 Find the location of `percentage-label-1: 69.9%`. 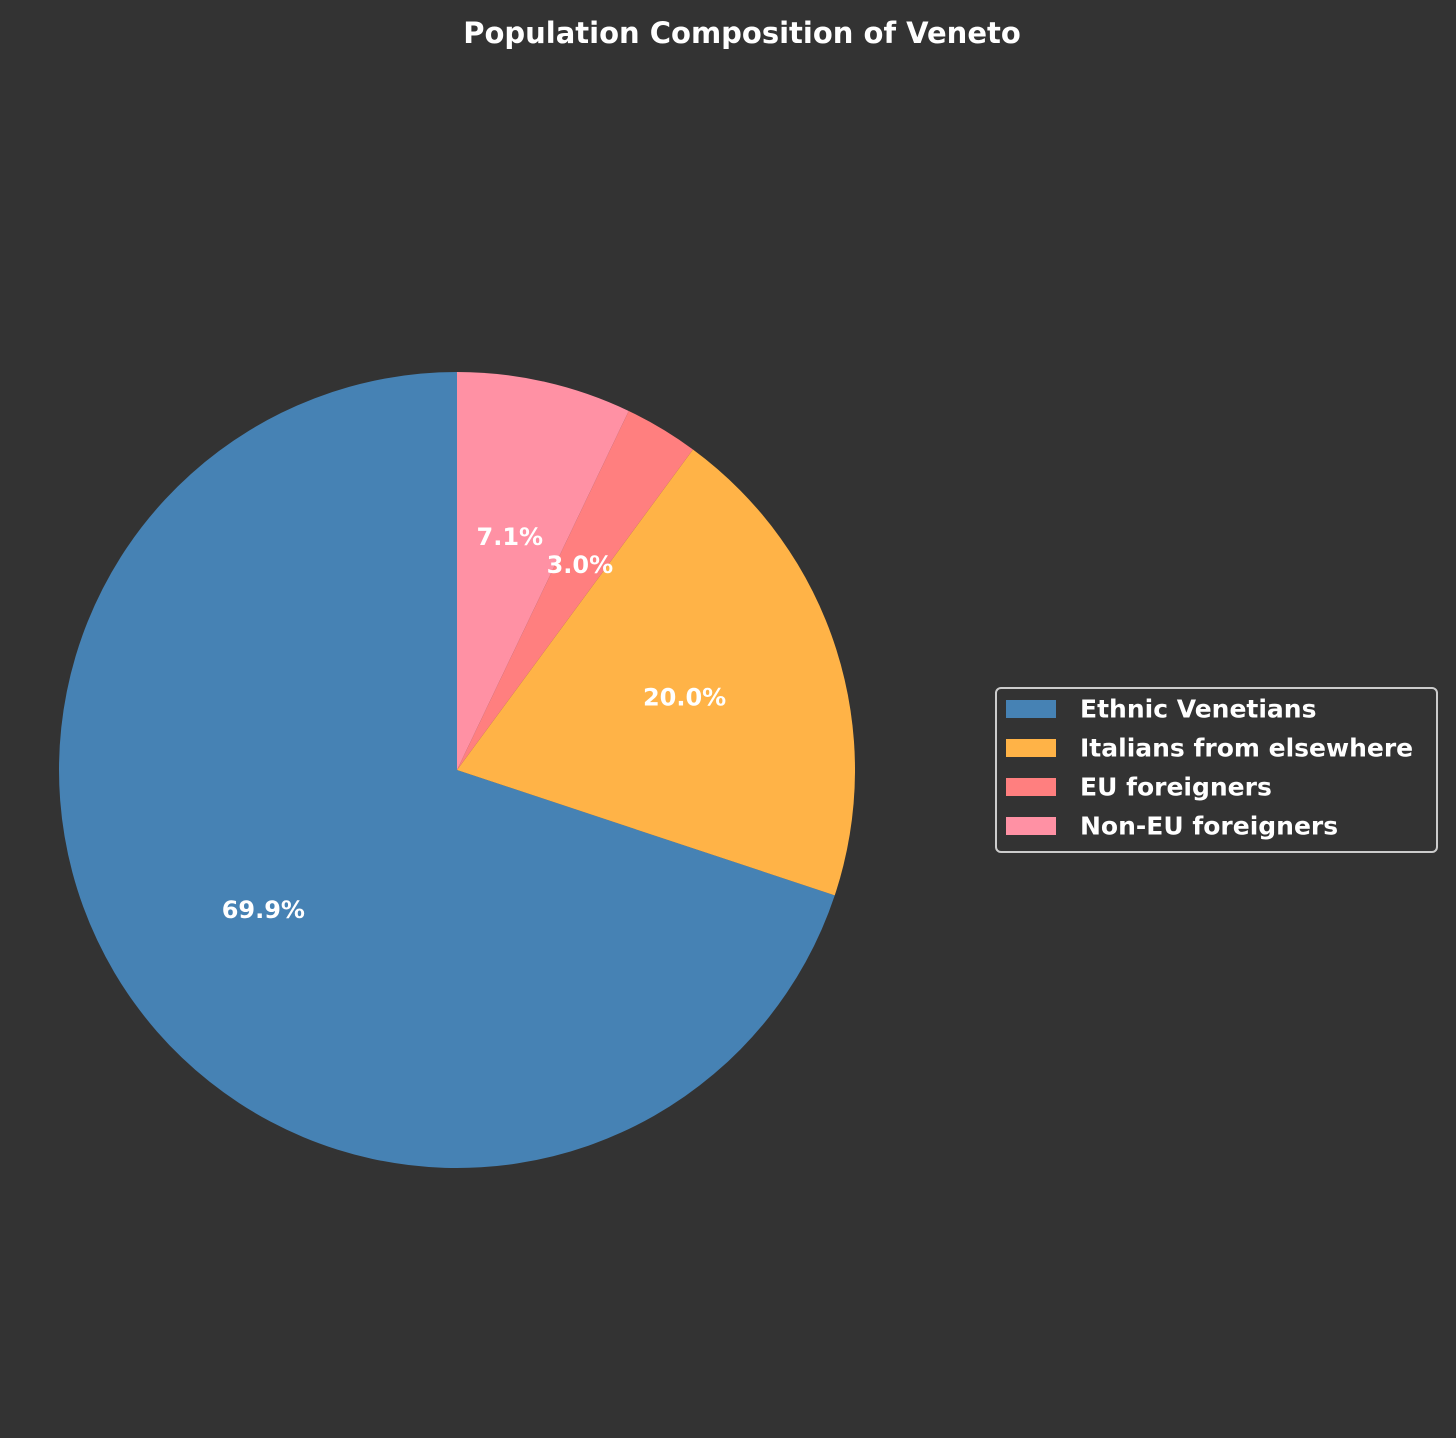

percentage-label-1: 69.9% is located at coordinates (263, 910).